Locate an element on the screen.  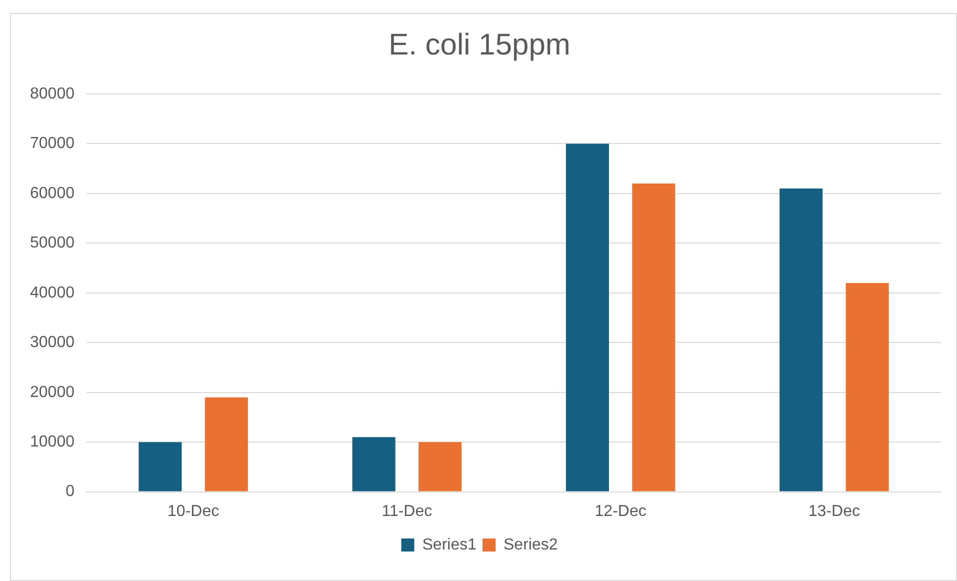
y-tick-label: 60000 is located at coordinates (52, 193).